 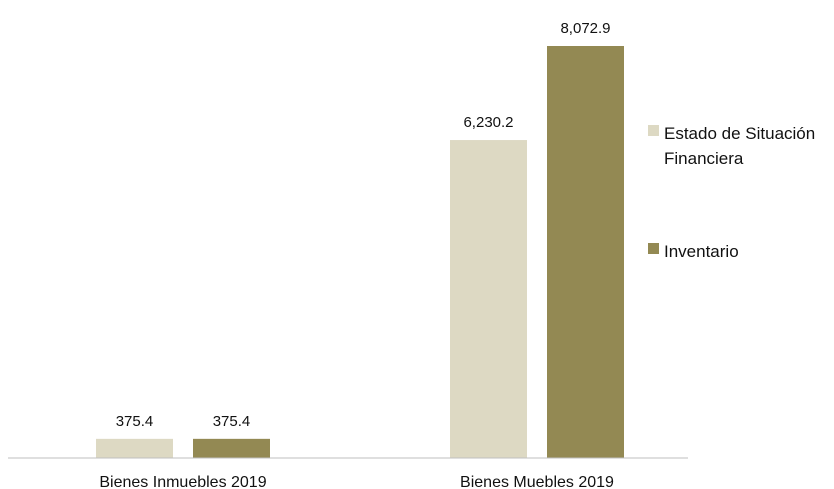 I want to click on data-label-1-1: 8,072.9, so click(x=585, y=28).